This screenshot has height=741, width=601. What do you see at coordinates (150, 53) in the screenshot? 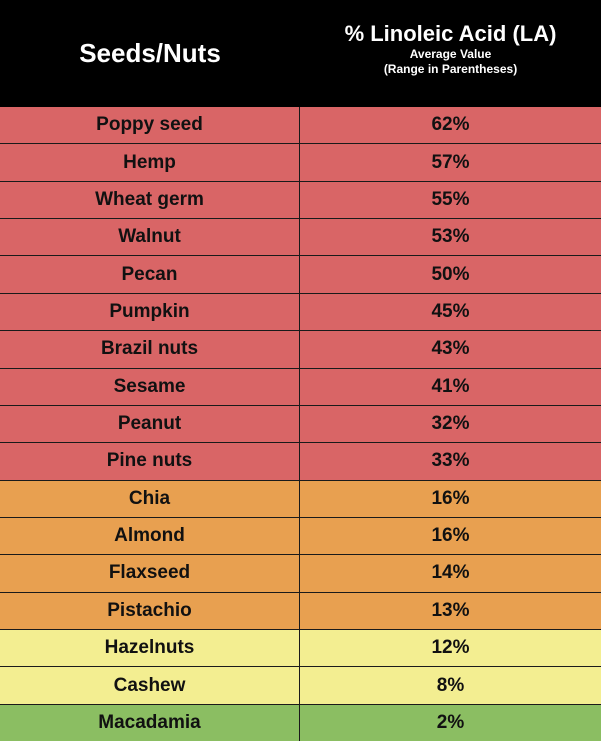
I see `header-seeds-nuts: Seeds/Nuts` at bounding box center [150, 53].